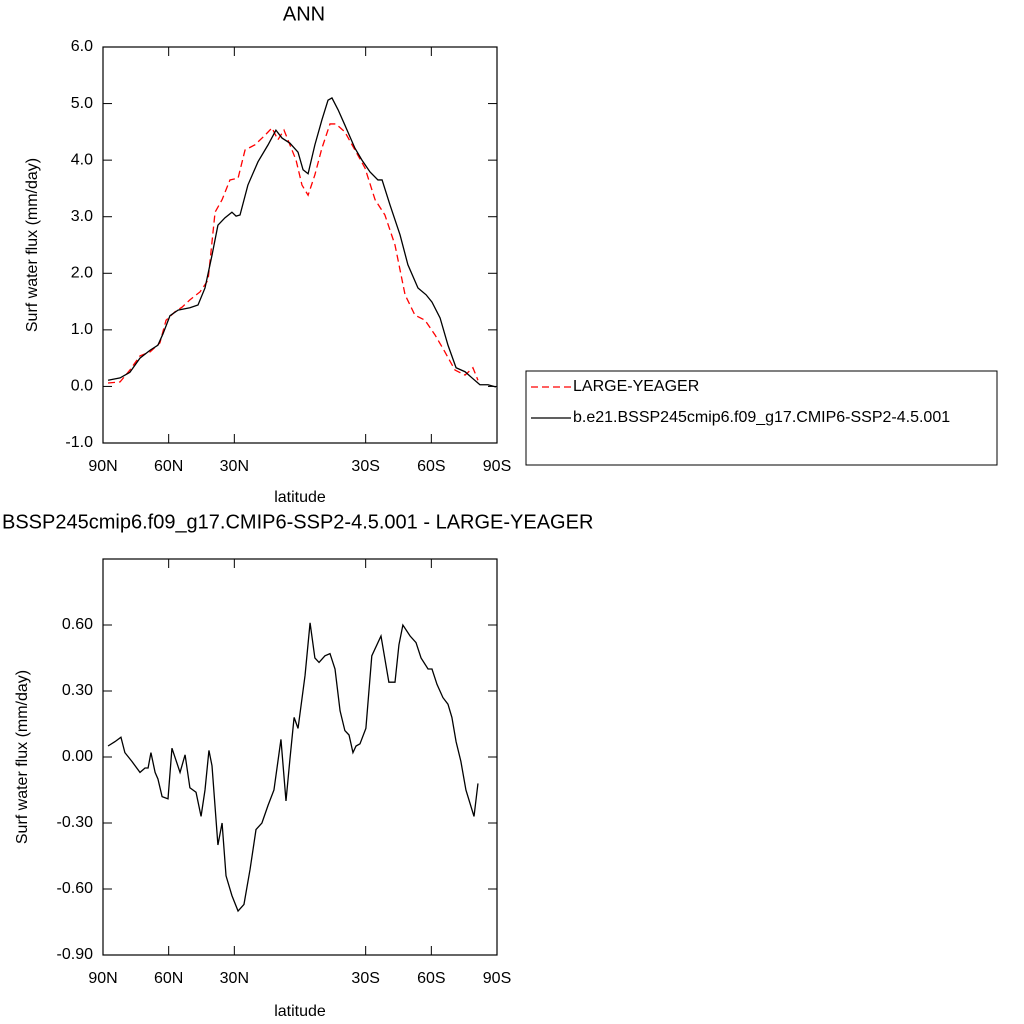 This screenshot has width=1024, height=1024. Describe the element at coordinates (304, 14) in the screenshot. I see `chart-title: ANN` at that location.